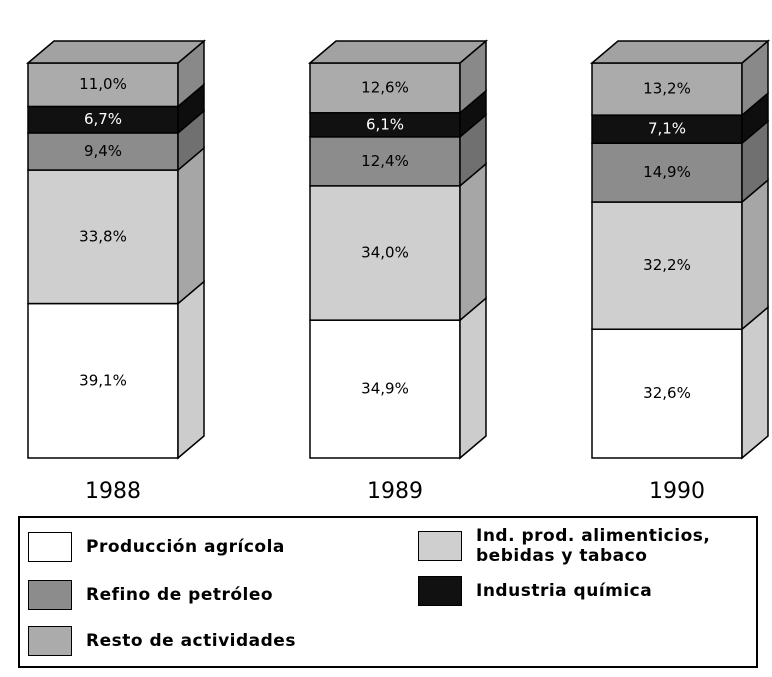  I want to click on value-label: 14,9%, so click(667, 172).